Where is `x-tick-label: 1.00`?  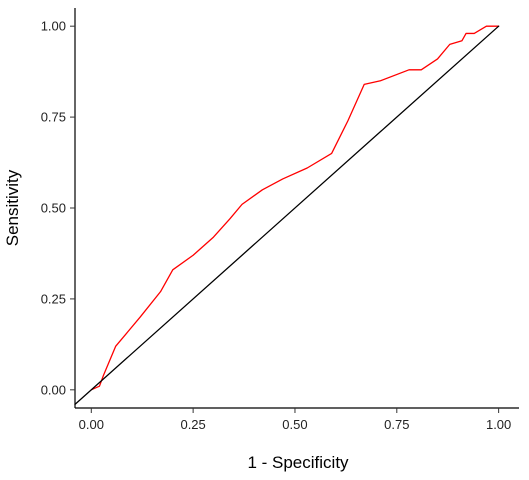
x-tick-label: 1.00 is located at coordinates (498, 424).